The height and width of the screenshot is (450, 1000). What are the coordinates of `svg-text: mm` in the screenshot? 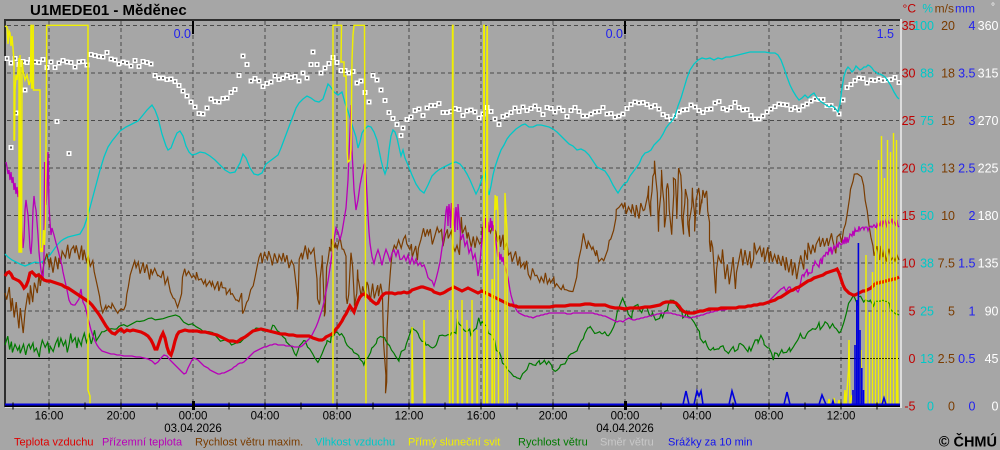 It's located at (965, 9).